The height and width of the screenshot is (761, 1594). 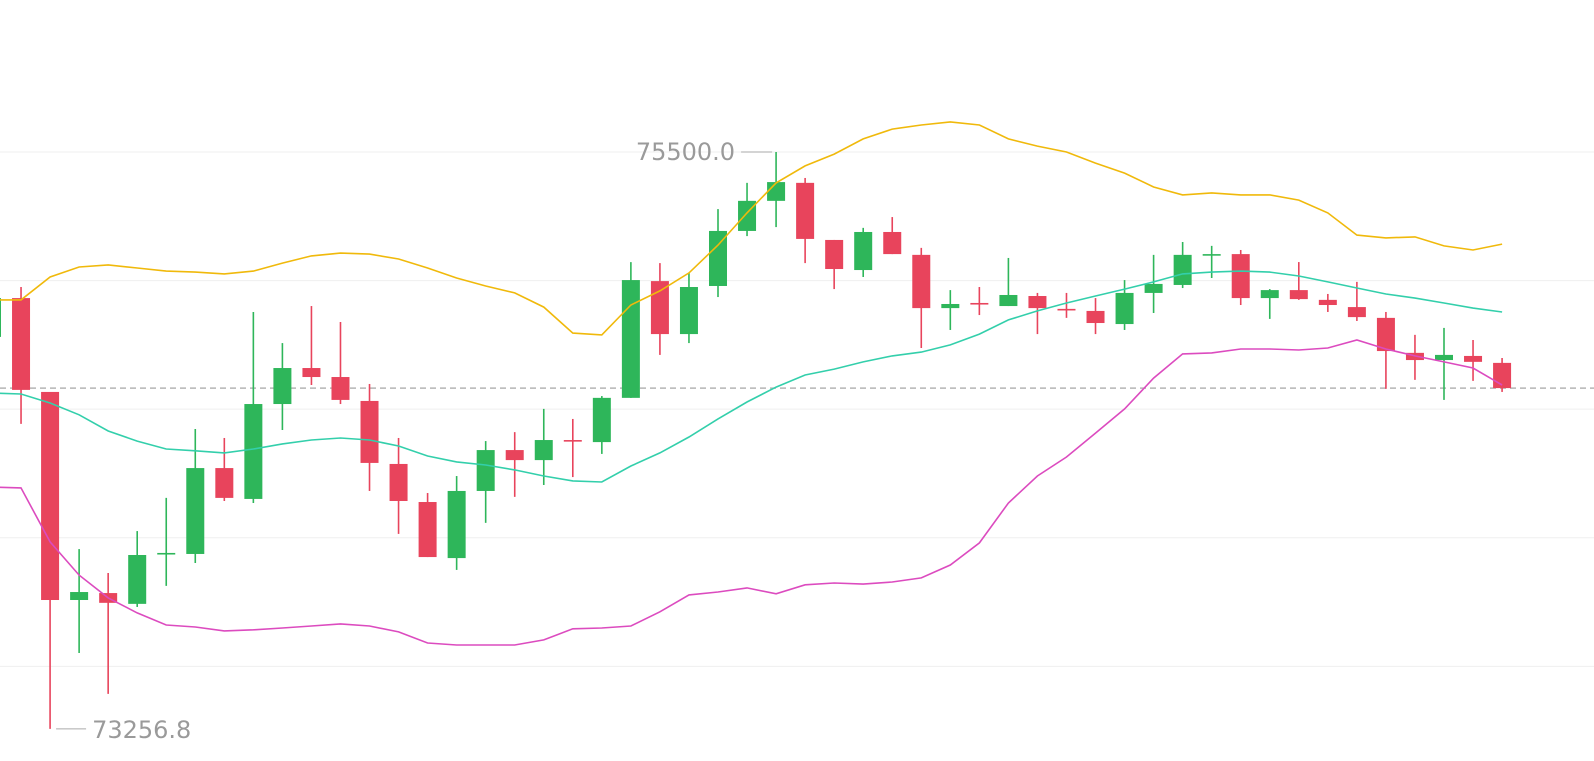 I want to click on low-marker-label: 73256.8, so click(x=141, y=730).